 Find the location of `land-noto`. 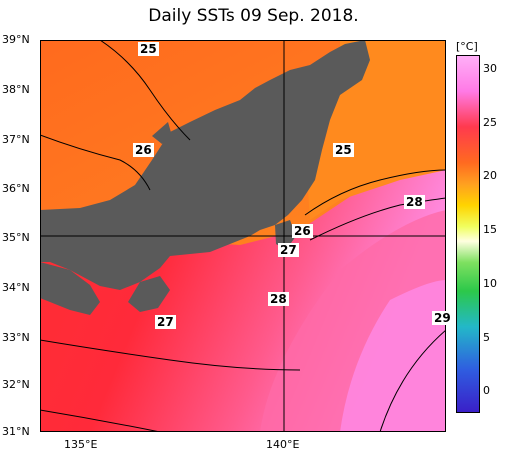

land-noto is located at coordinates (162, 133).